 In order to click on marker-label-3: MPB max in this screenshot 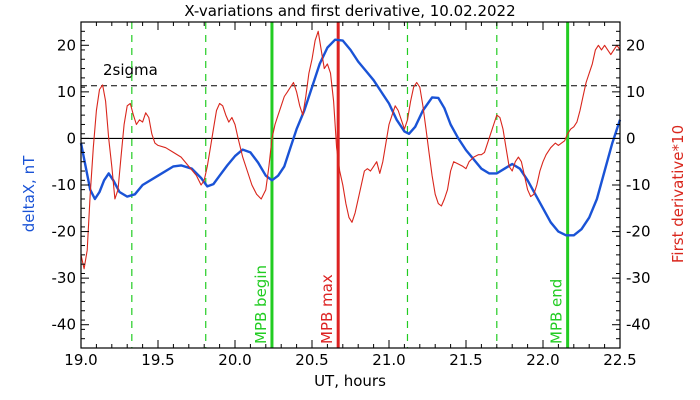, I will do `click(327, 309)`.